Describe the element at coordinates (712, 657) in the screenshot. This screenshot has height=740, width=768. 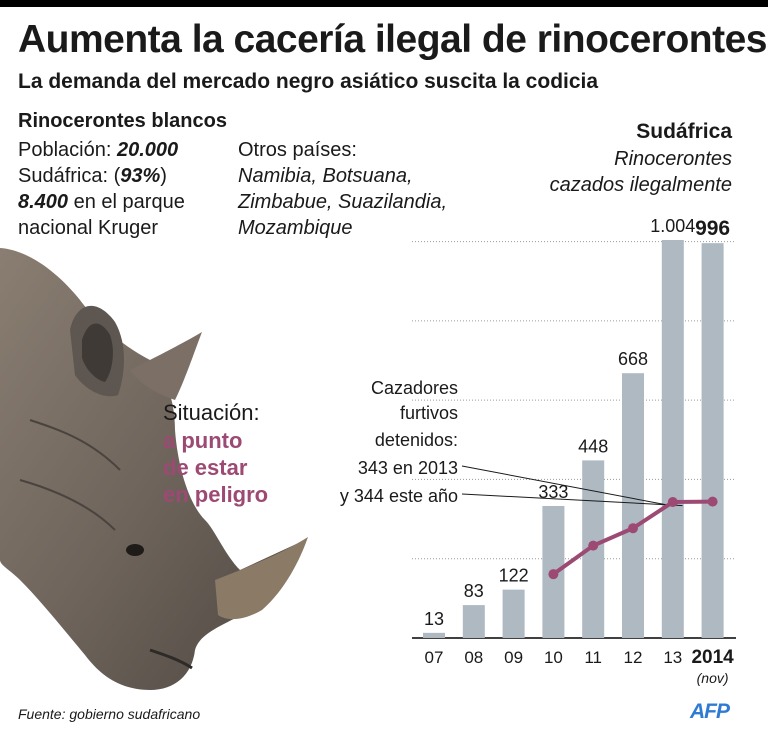
I see `x-tick-label: 2014` at that location.